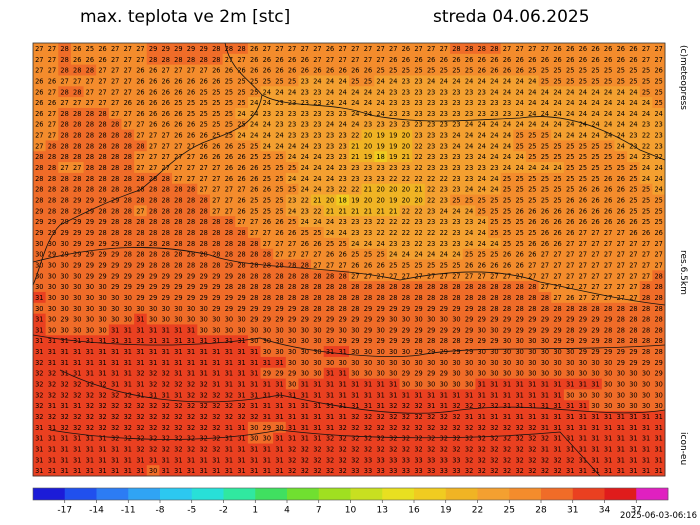  What do you see at coordinates (362, 391) in the screenshot?
I see `border-line` at bounding box center [362, 391].